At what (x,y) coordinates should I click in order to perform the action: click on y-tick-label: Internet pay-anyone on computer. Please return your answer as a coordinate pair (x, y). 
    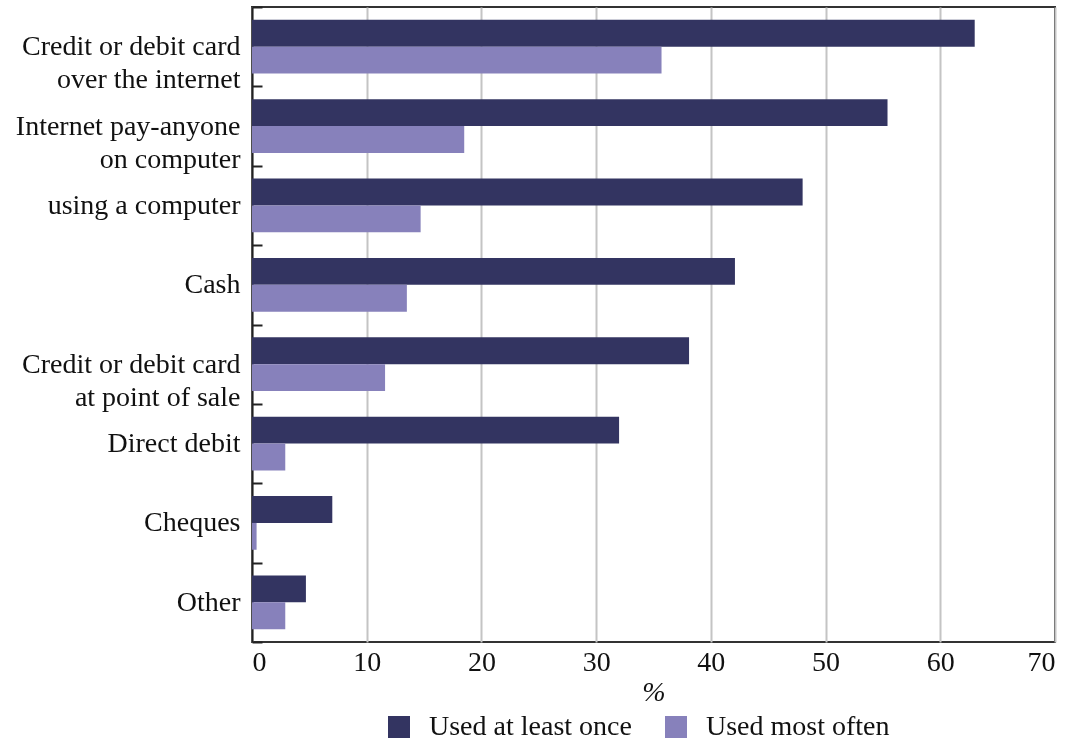
    Looking at the image, I should click on (128, 141).